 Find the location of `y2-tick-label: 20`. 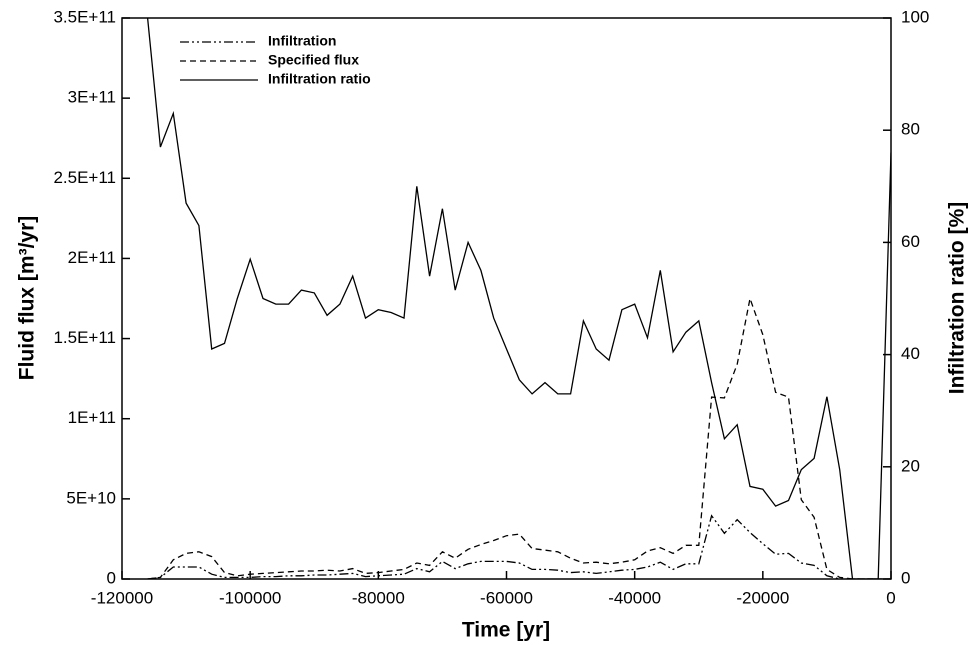

y2-tick-label: 20 is located at coordinates (910, 465).